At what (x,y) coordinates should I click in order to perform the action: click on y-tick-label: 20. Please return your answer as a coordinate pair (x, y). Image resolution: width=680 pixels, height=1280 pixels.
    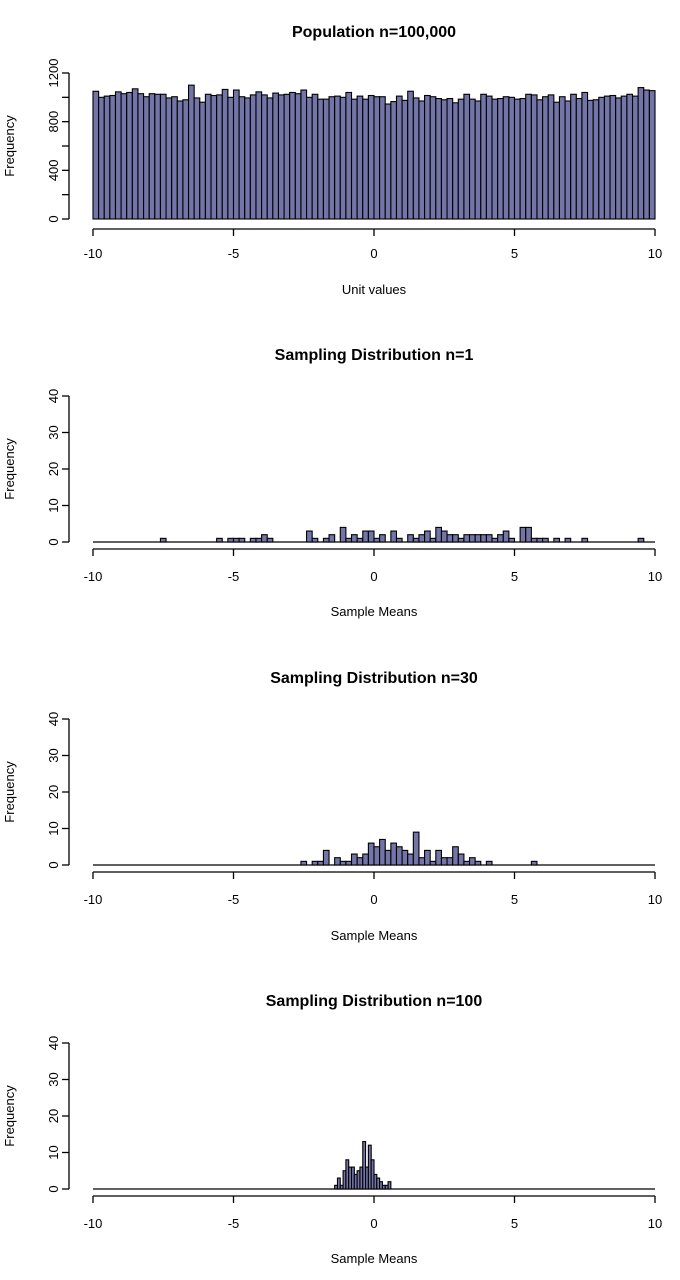
    Looking at the image, I should click on (53, 1116).